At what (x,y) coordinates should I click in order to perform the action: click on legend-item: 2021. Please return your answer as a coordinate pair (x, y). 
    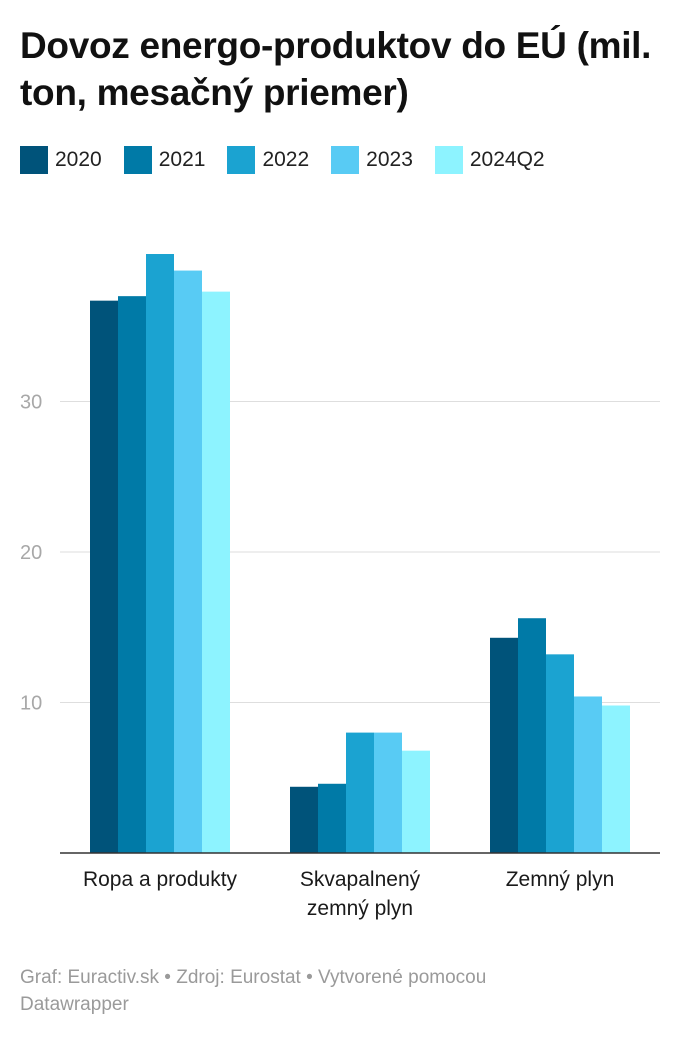
    Looking at the image, I should click on (164, 160).